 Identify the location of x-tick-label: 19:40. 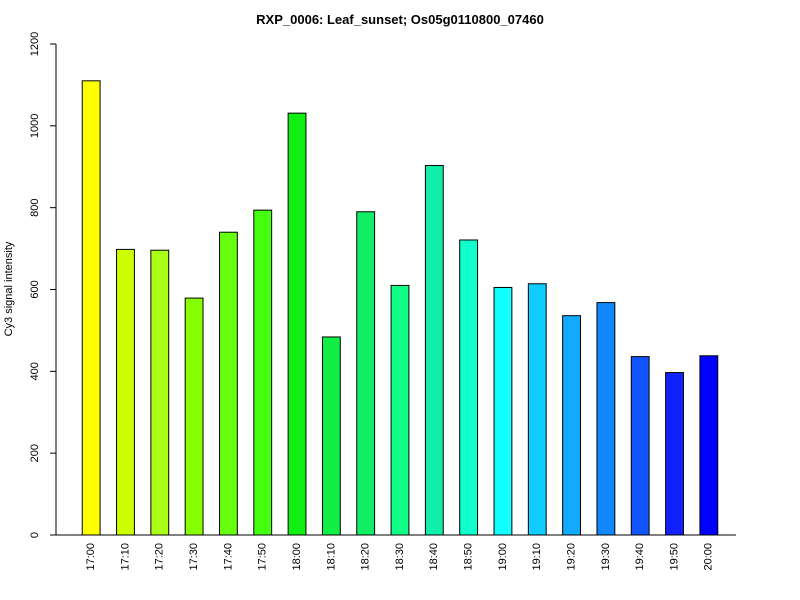
(640, 557).